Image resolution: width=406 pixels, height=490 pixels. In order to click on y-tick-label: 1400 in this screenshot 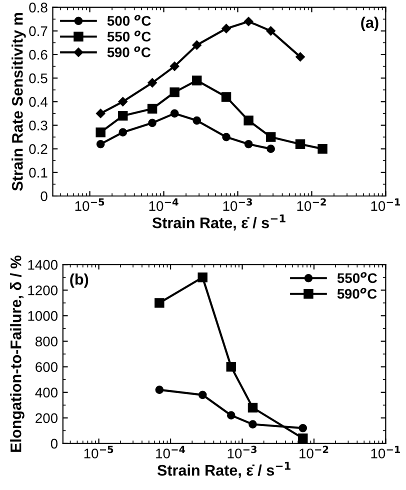, I will do `click(43, 265)`.